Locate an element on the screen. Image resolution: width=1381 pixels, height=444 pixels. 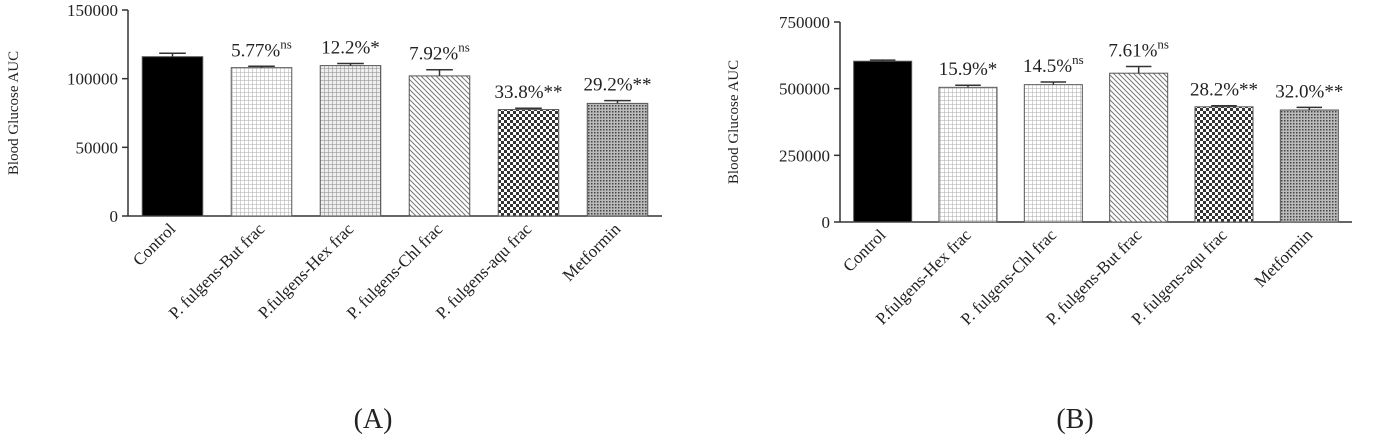
annotation: 7.92%ns is located at coordinates (439, 52).